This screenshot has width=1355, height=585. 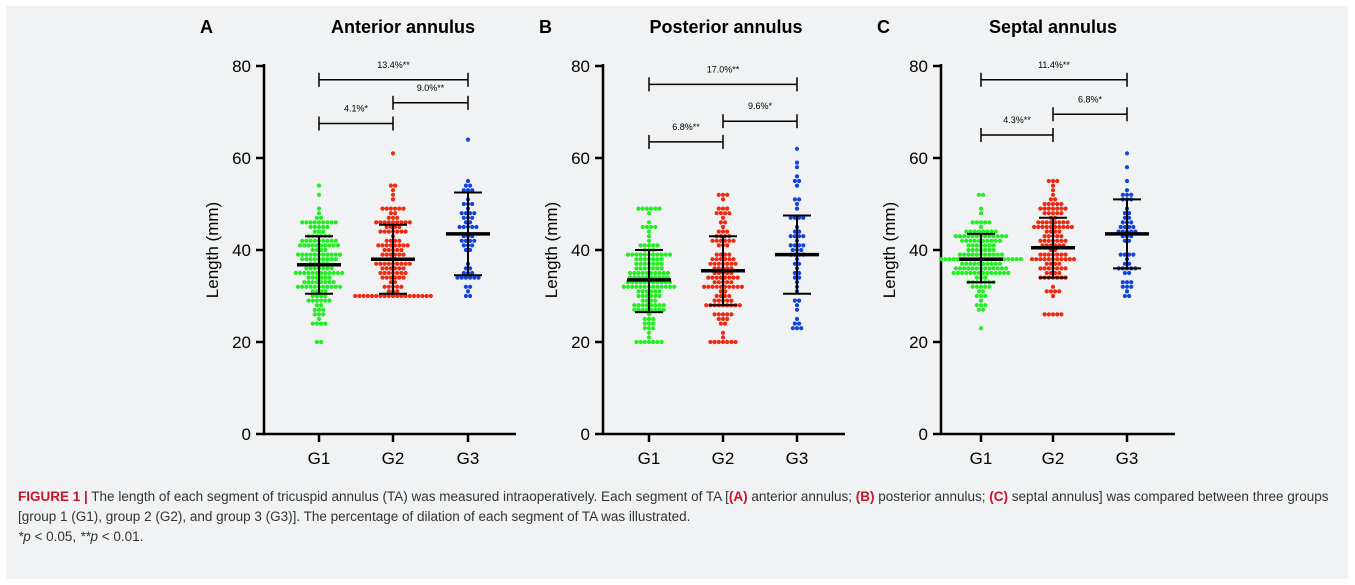 I want to click on panel-a-y-tick-label: 60, so click(x=241, y=158).